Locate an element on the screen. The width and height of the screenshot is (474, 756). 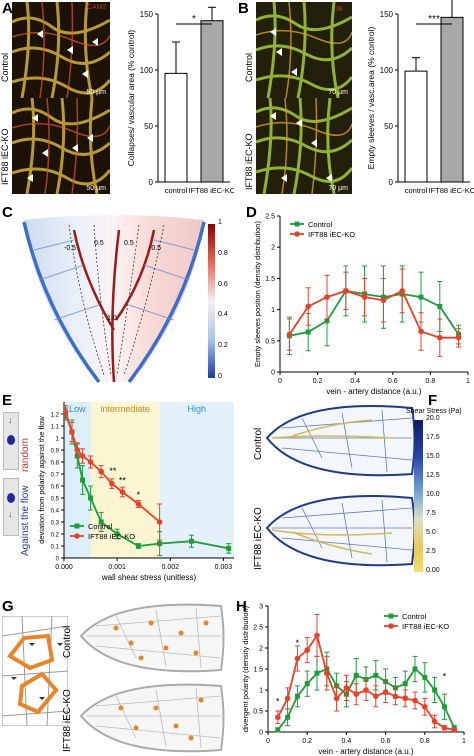
colorbar-tick-label: 10.0 is located at coordinates (433, 494).